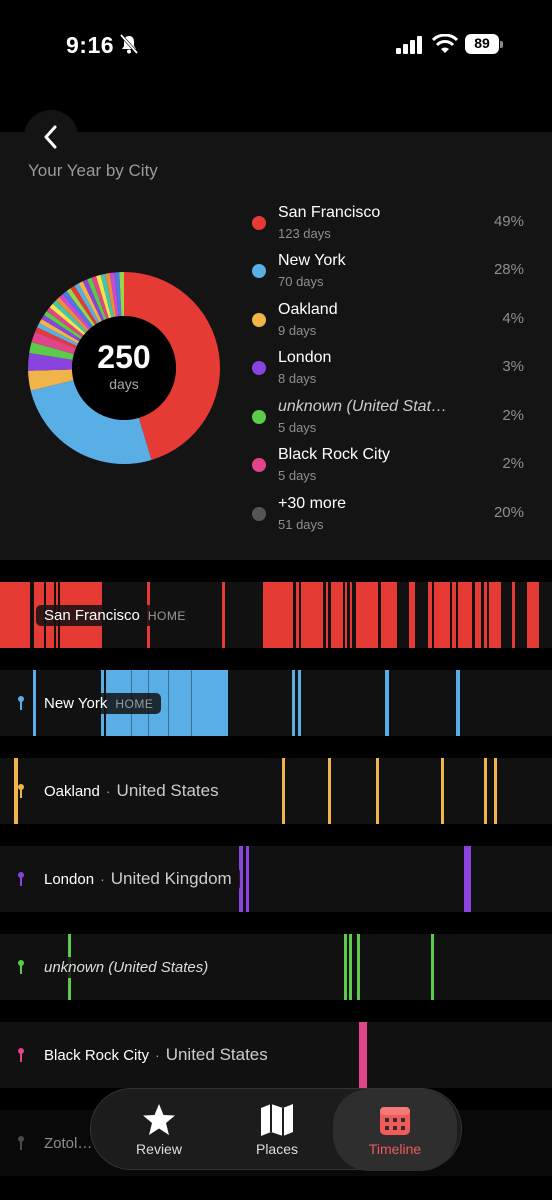 This screenshot has height=1200, width=552. I want to click on city-tag: London · United Kingdom, so click(138, 879).